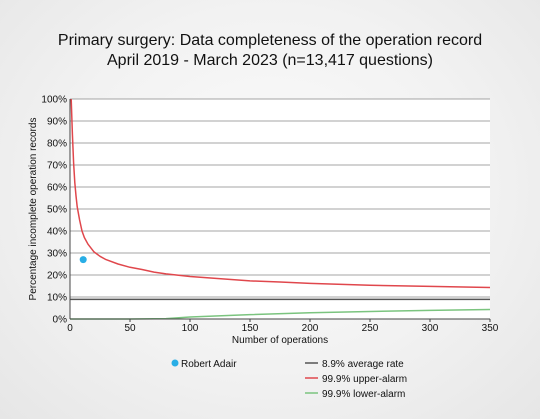 The width and height of the screenshot is (540, 419). I want to click on legend-item-robert-adair: Robert Adair, so click(204, 364).